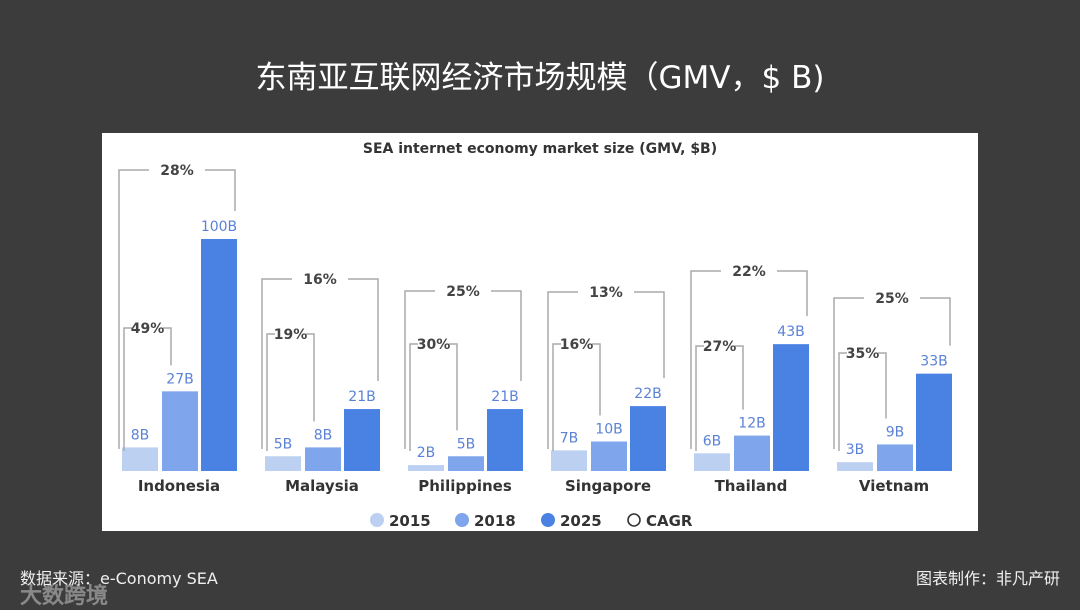 Image resolution: width=1080 pixels, height=610 pixels. I want to click on bar-2018-philippines, so click(466, 463).